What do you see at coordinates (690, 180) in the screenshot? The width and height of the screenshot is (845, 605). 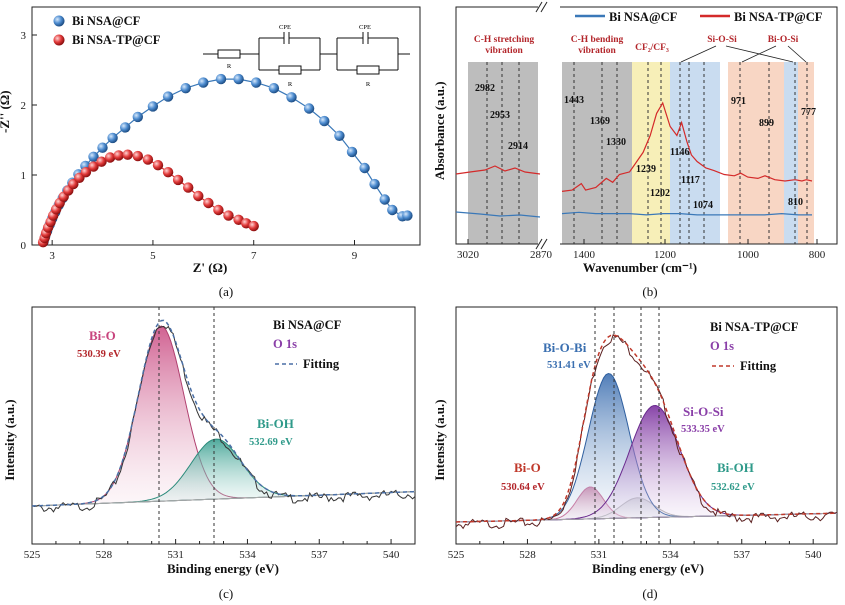 I see `pk-1117: 1117` at bounding box center [690, 180].